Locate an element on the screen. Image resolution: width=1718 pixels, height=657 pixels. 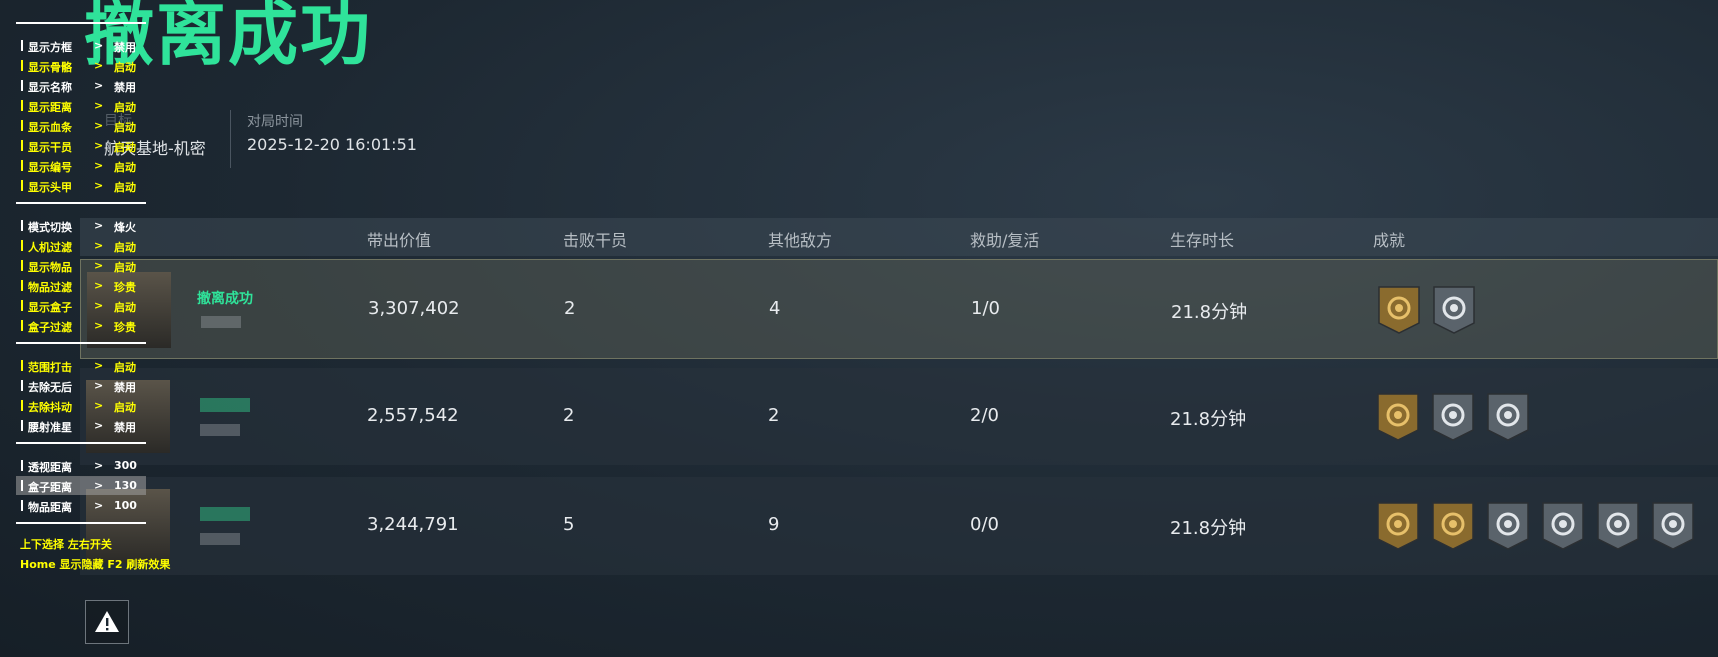
menu-hint: 上下选择 左右开关 is located at coordinates (66, 544).